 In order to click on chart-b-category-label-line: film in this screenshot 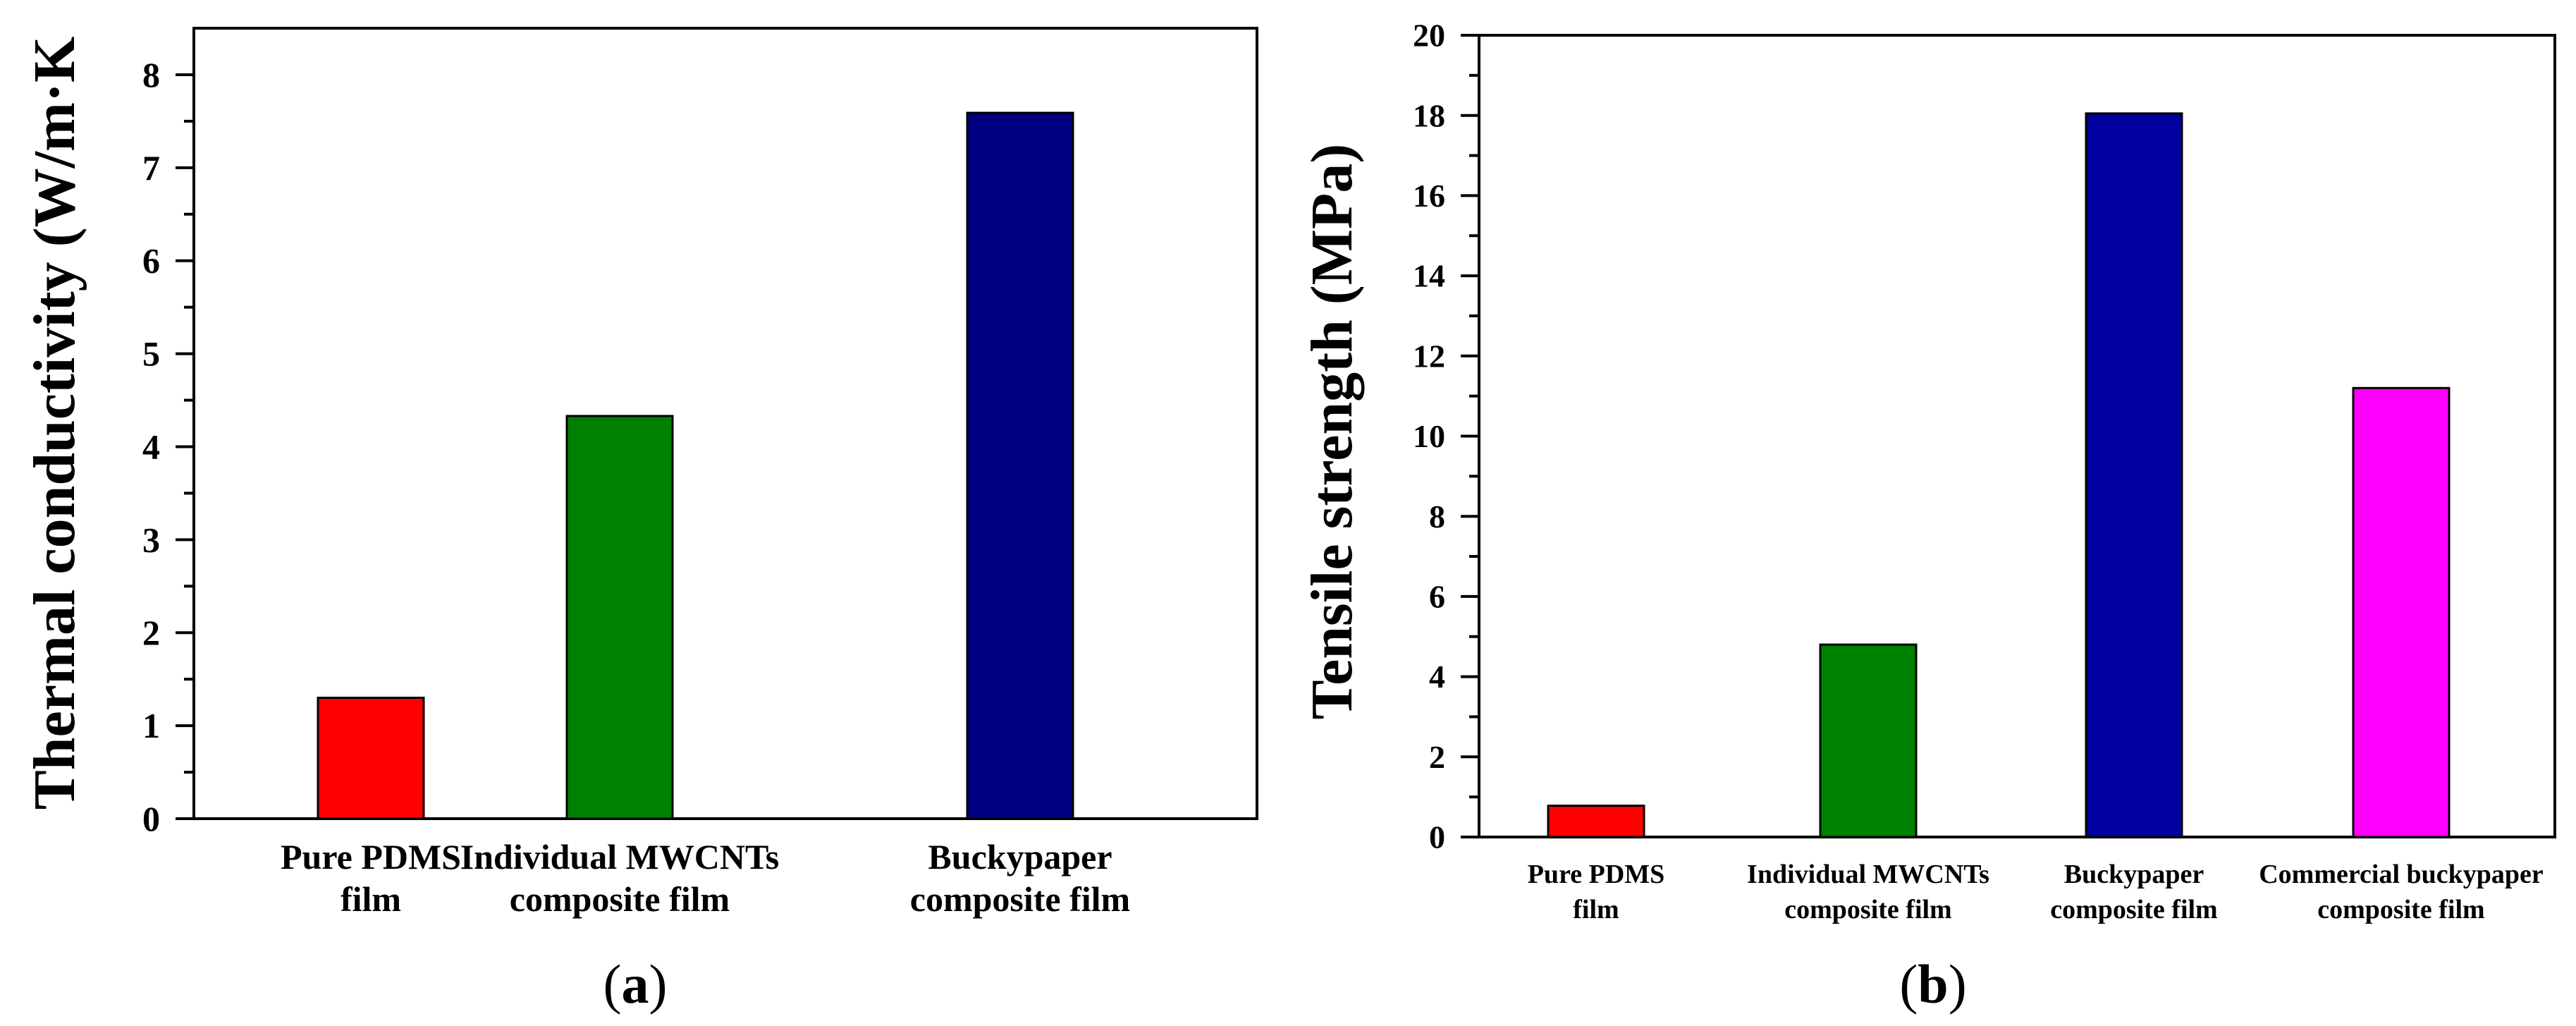, I will do `click(1596, 909)`.